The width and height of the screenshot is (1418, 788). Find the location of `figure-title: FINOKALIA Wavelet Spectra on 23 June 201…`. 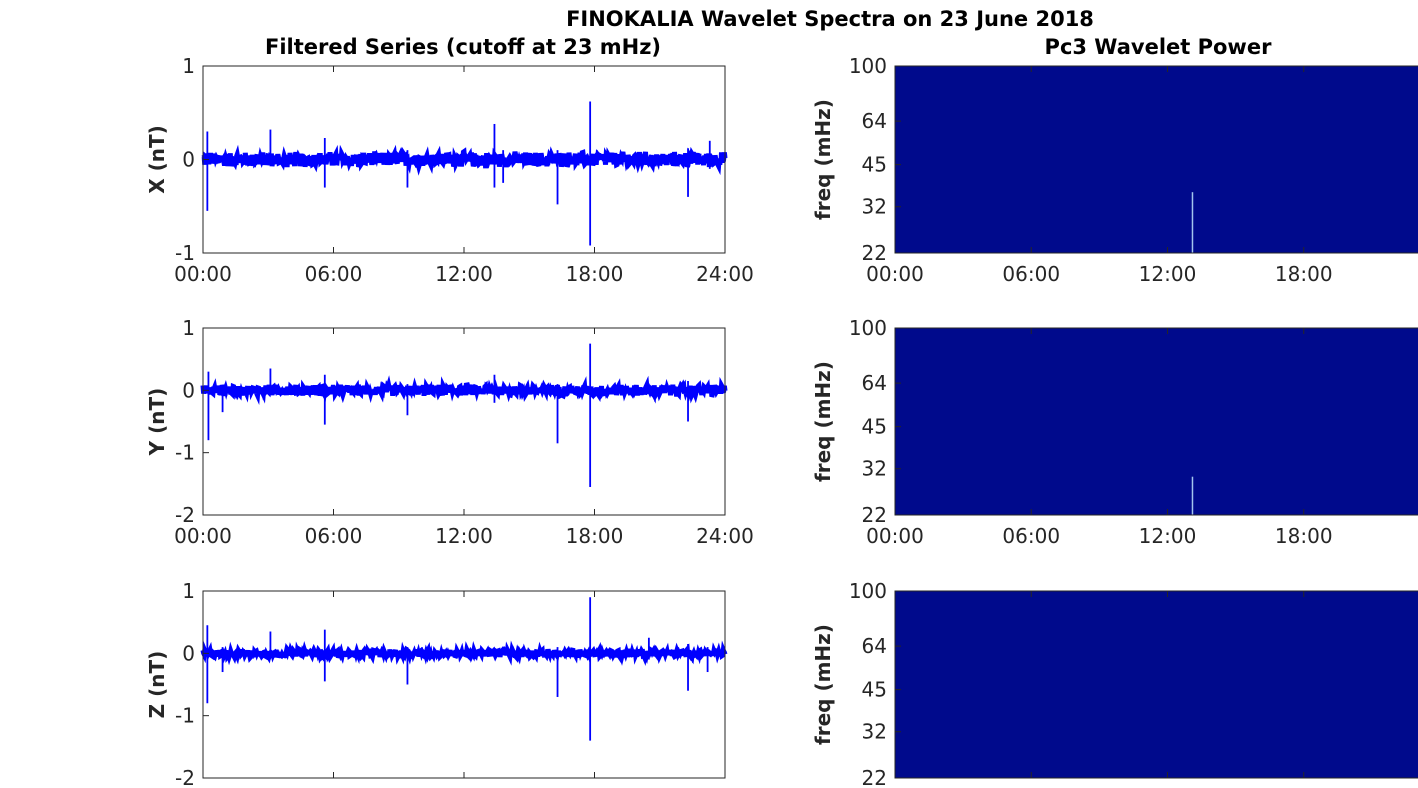

figure-title: FINOKALIA Wavelet Spectra on 23 June 201… is located at coordinates (830, 19).